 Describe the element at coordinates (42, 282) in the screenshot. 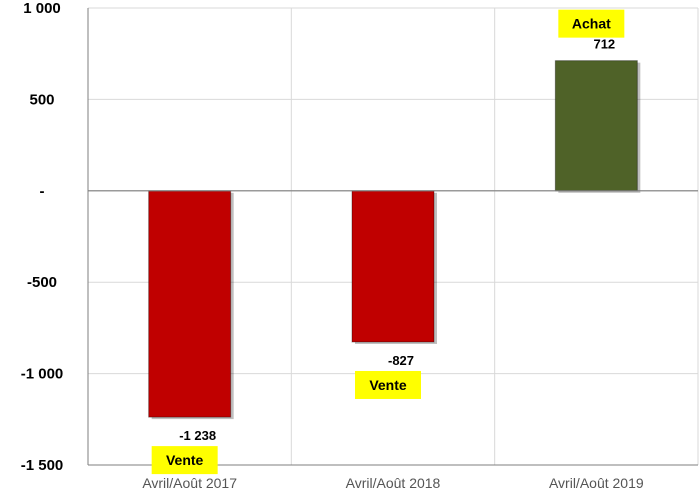

I see `y-tick-label: -500` at that location.